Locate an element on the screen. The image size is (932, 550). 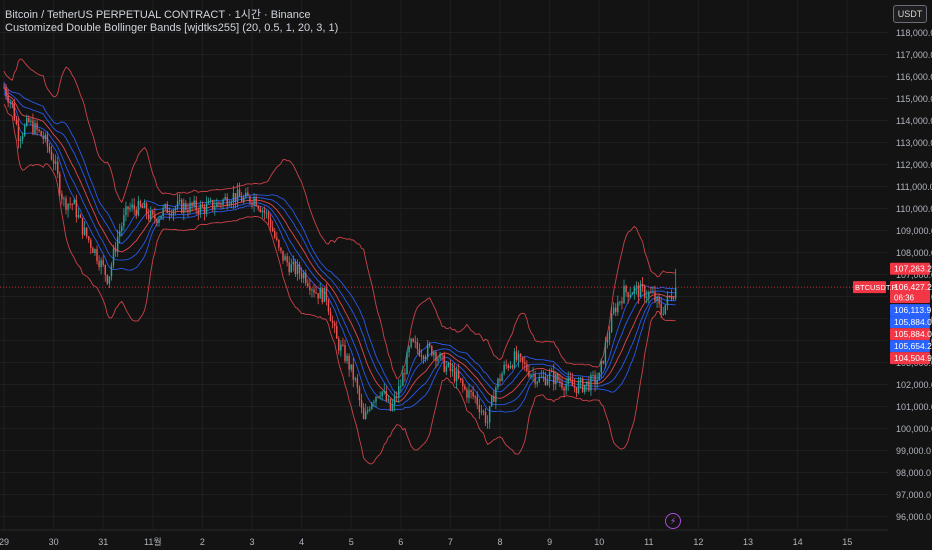
time-tick-label: 10 is located at coordinates (599, 542).